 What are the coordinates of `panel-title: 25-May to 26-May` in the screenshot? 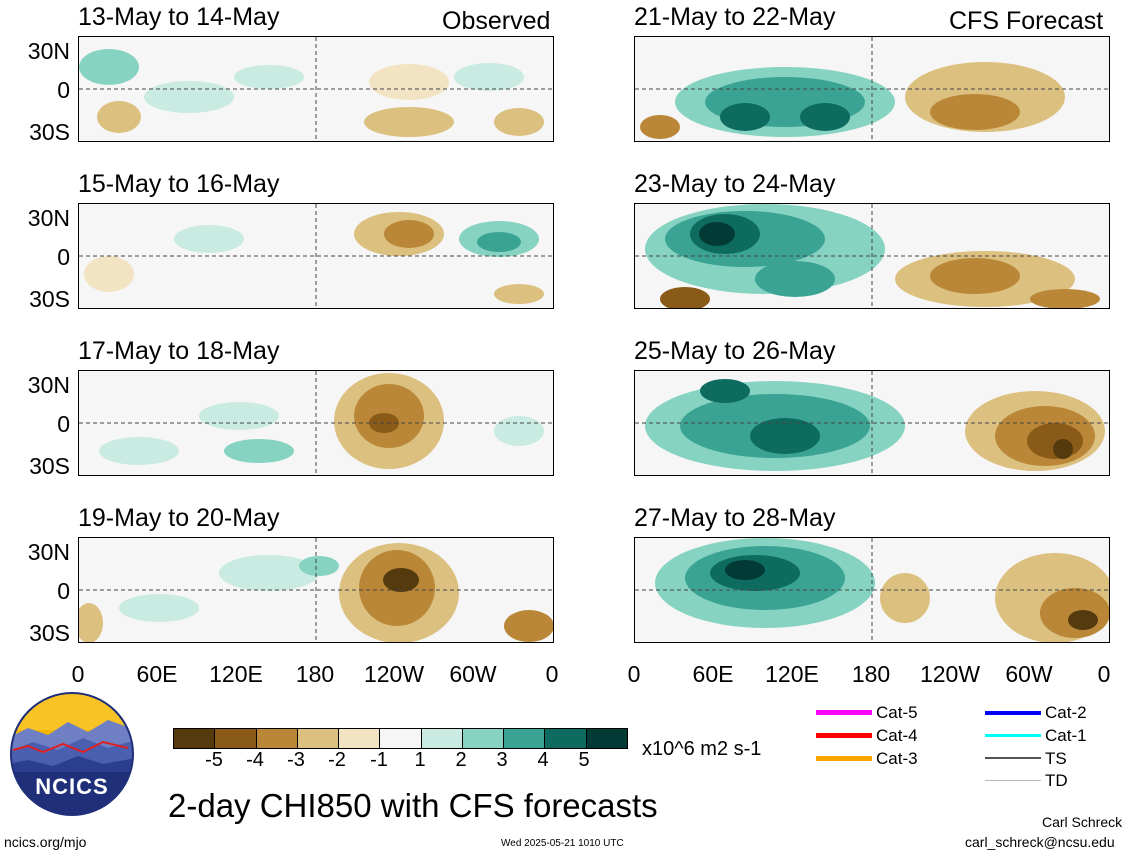 It's located at (735, 351).